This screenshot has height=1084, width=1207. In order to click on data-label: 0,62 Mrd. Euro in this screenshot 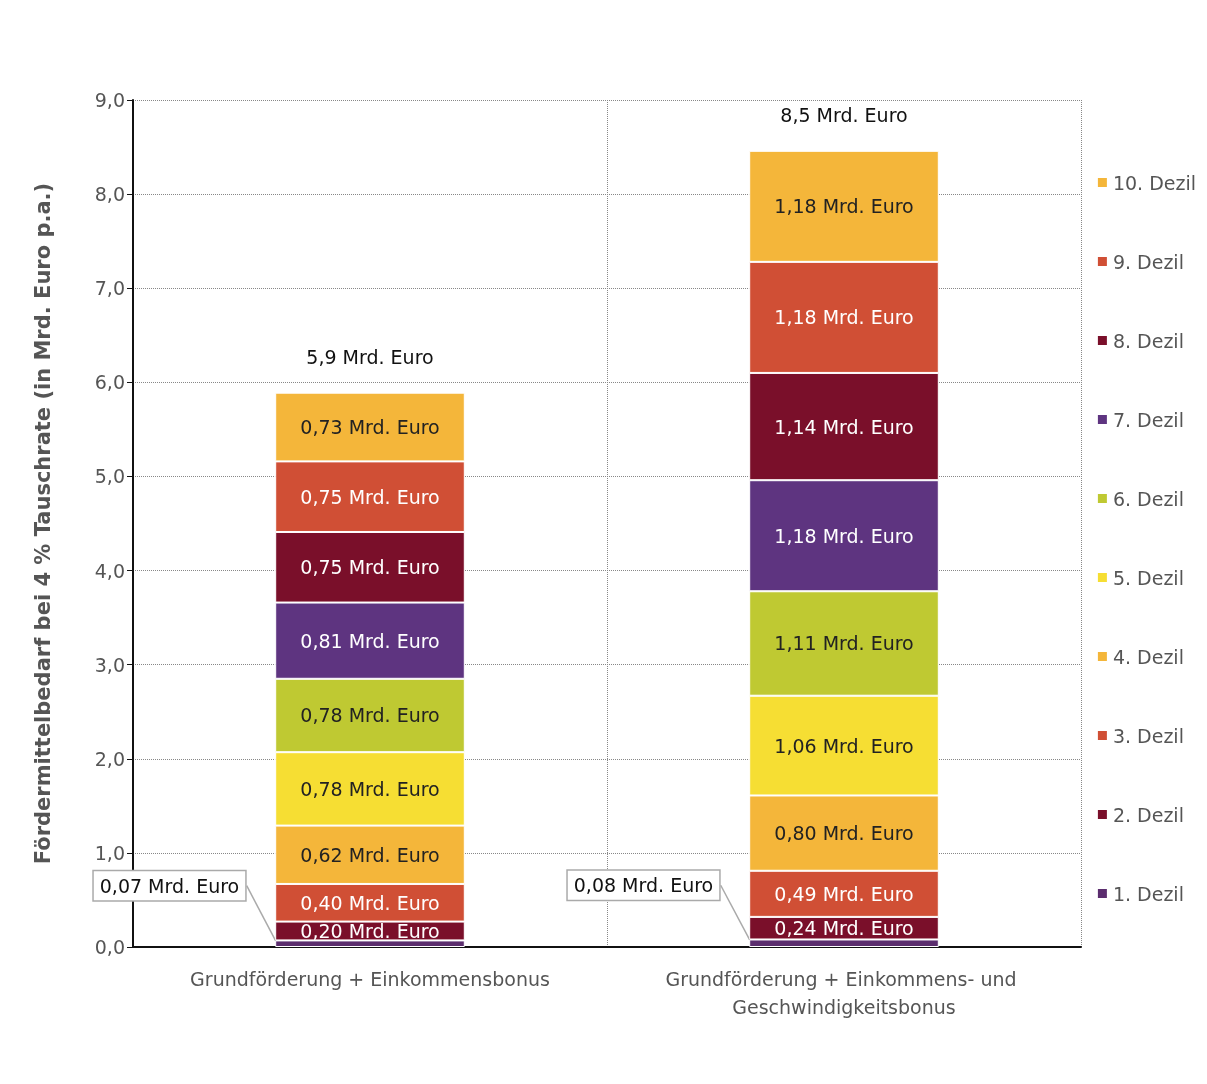, I will do `click(370, 854)`.